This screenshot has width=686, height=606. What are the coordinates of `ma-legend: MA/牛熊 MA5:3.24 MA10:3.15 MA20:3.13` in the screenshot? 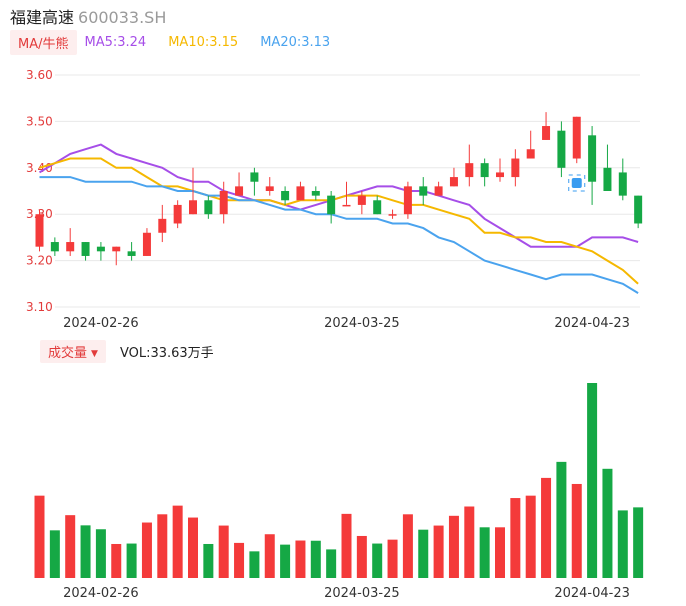 It's located at (181, 42).